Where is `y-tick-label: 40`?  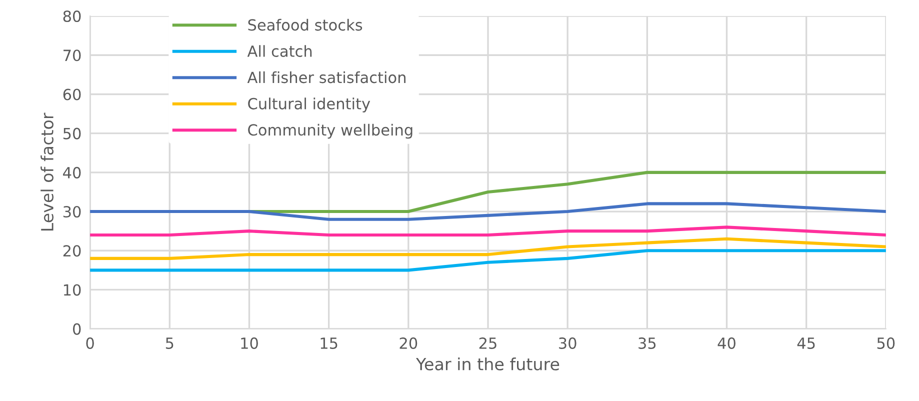
y-tick-label: 40 is located at coordinates (72, 172).